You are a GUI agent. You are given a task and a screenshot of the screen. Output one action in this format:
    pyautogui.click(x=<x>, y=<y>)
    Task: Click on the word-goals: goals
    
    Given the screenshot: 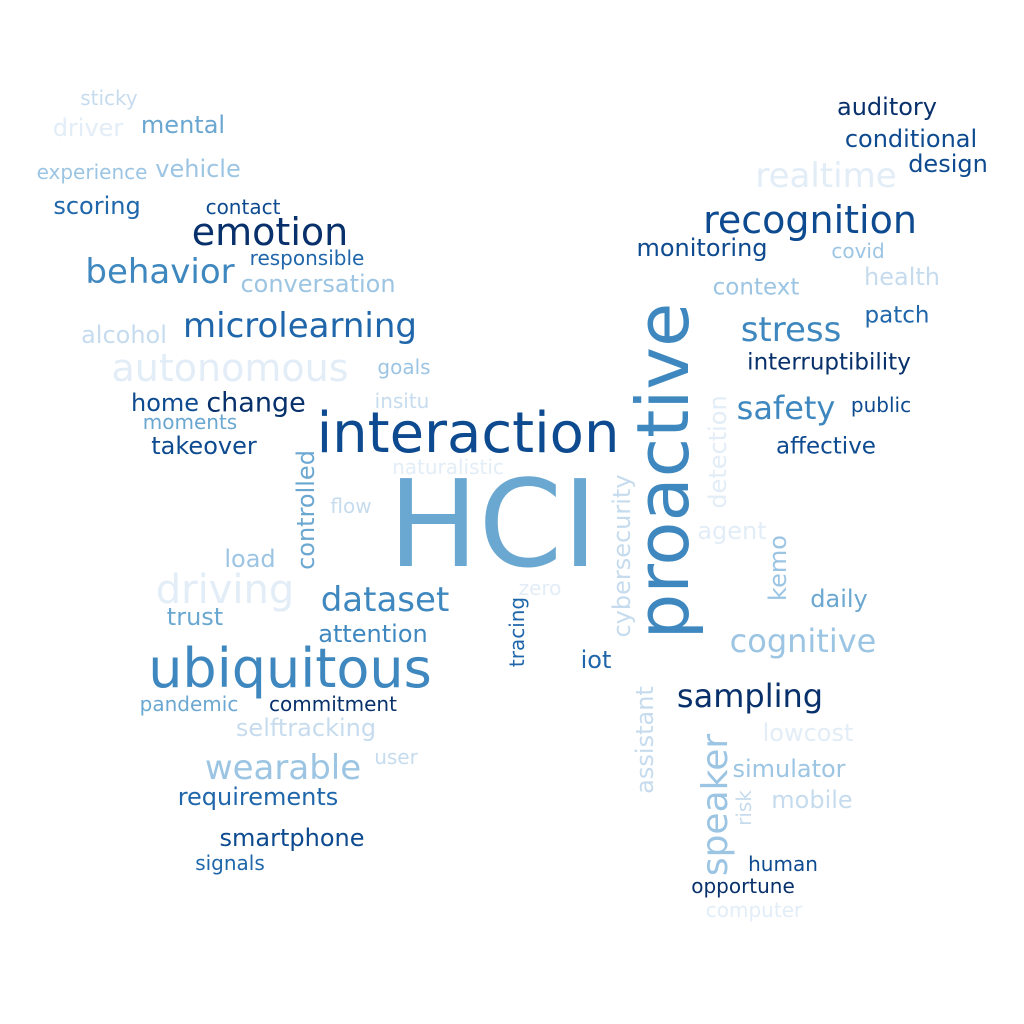 What is the action you would take?
    pyautogui.click(x=404, y=367)
    